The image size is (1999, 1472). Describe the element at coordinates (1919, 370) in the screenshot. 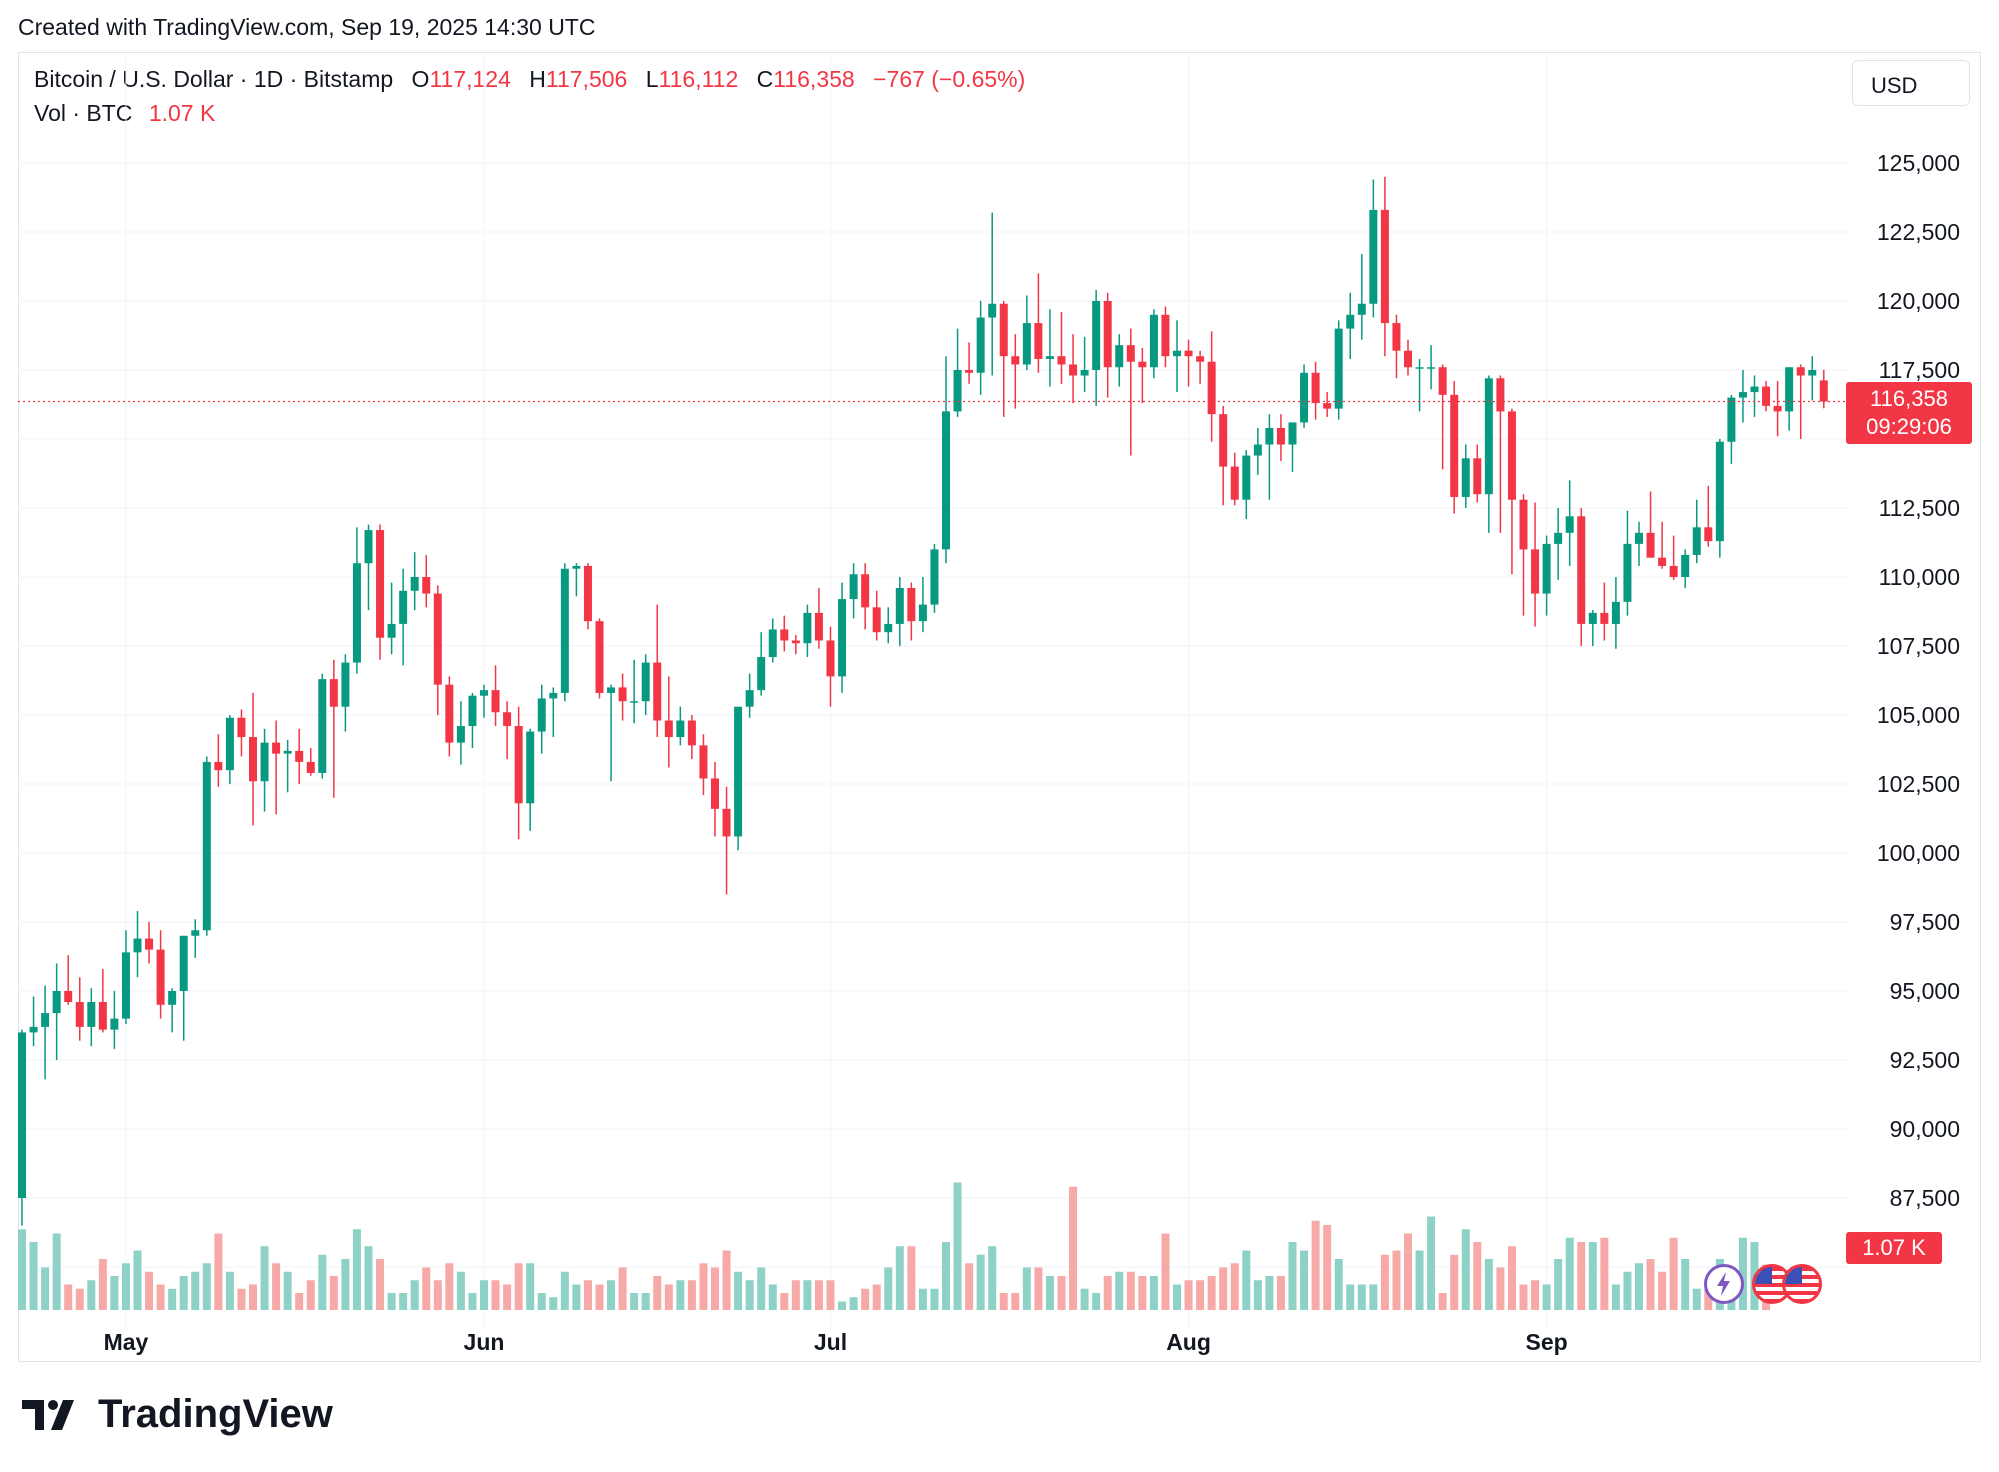

I see `y-axis-tick-label: 117,500` at that location.